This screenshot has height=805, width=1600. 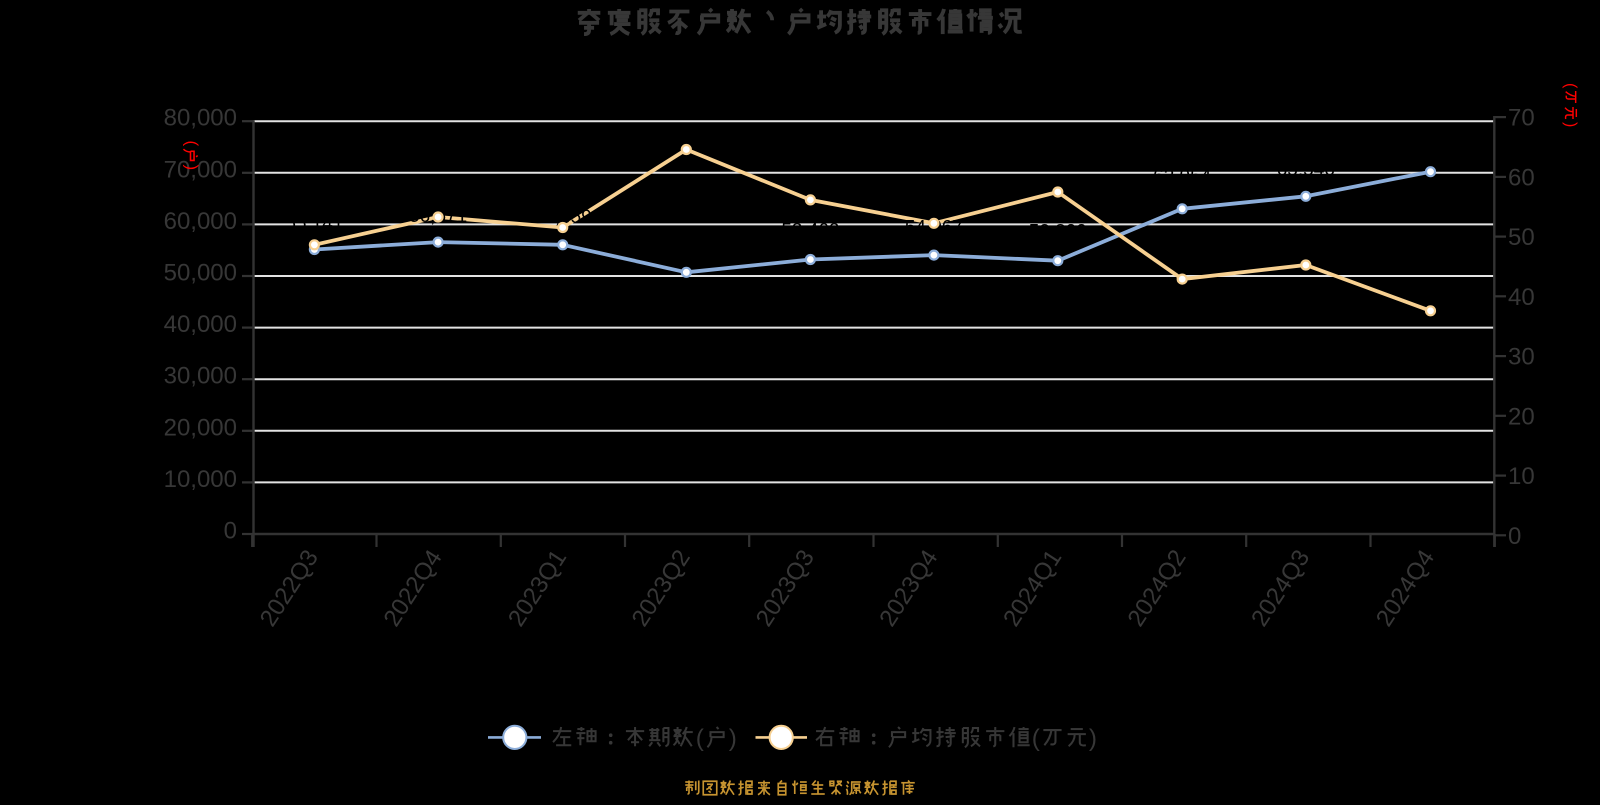 I want to click on svg-text: 65,546, so click(x=1306, y=170).